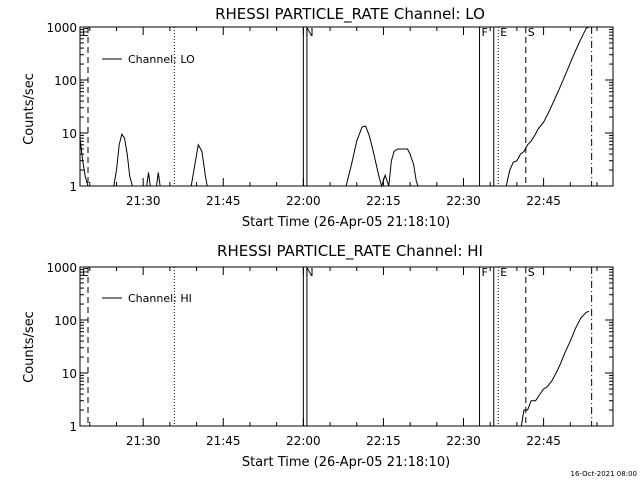 This screenshot has width=640, height=480. What do you see at coordinates (350, 14) in the screenshot?
I see `chart-title: RHESSI PARTICLE_RATE Channel: LO` at bounding box center [350, 14].